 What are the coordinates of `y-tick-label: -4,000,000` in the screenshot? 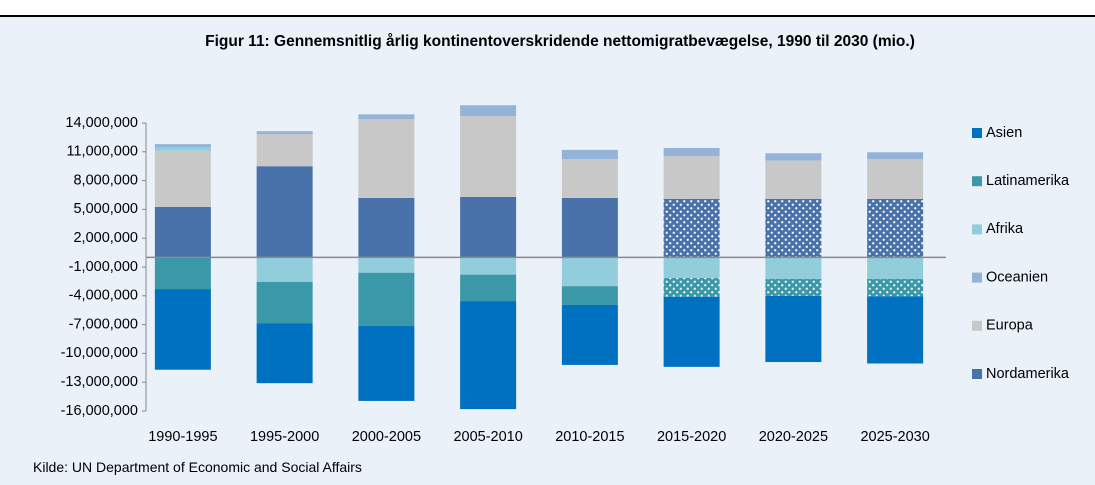 It's located at (103, 296).